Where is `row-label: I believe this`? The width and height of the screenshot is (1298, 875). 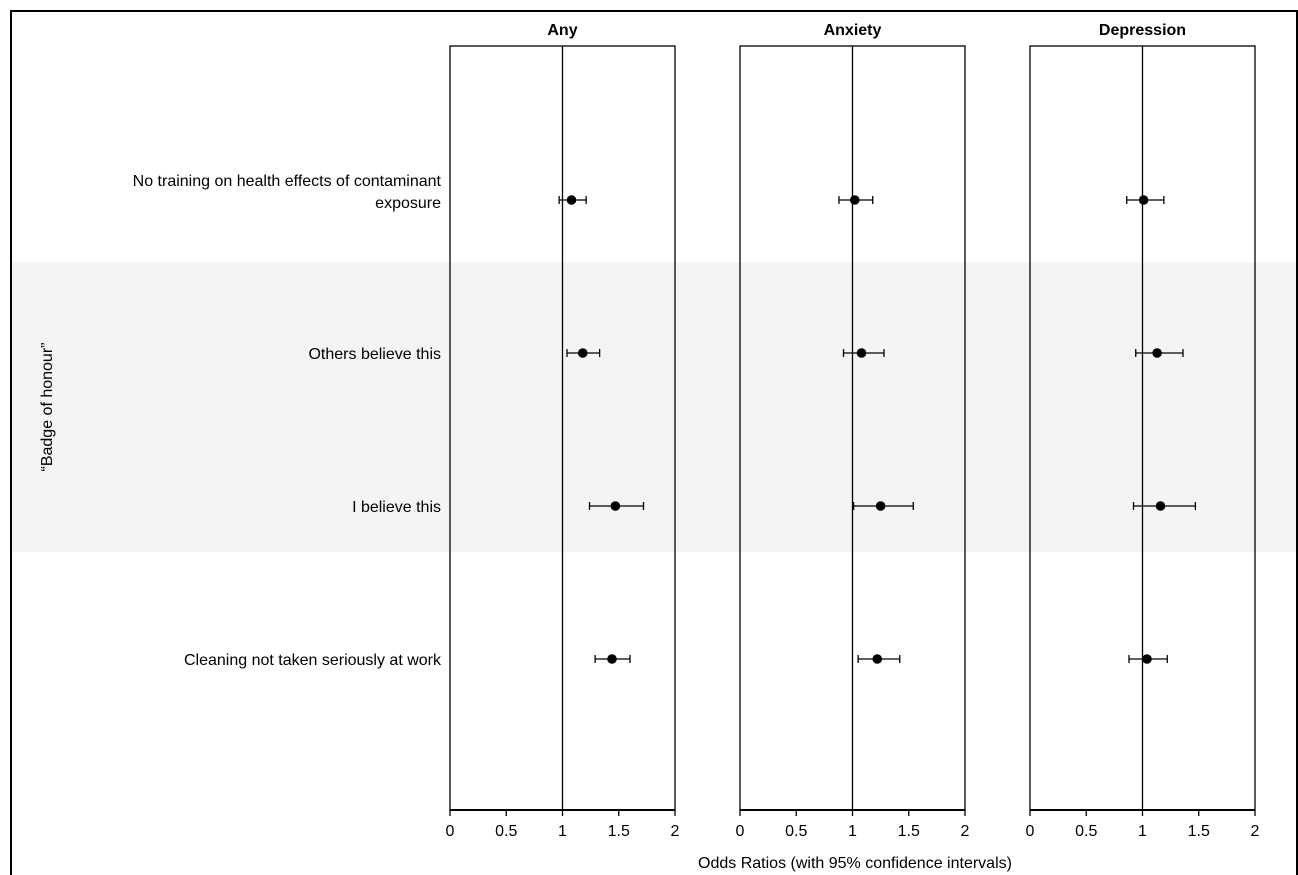
row-label: I believe this is located at coordinates (396, 507).